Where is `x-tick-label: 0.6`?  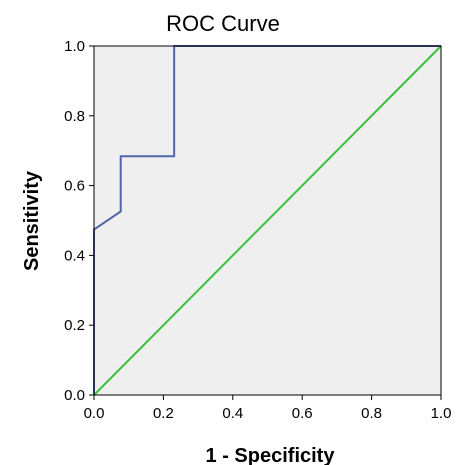 x-tick-label: 0.6 is located at coordinates (302, 413).